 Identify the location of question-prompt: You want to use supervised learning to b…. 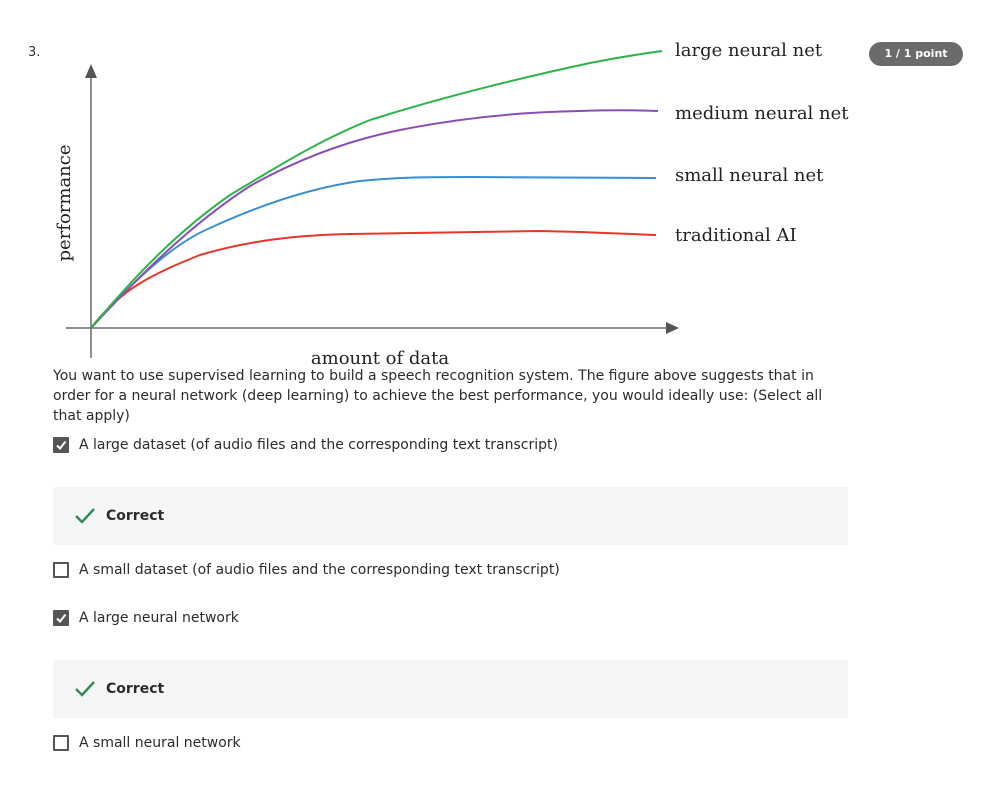
(438, 396).